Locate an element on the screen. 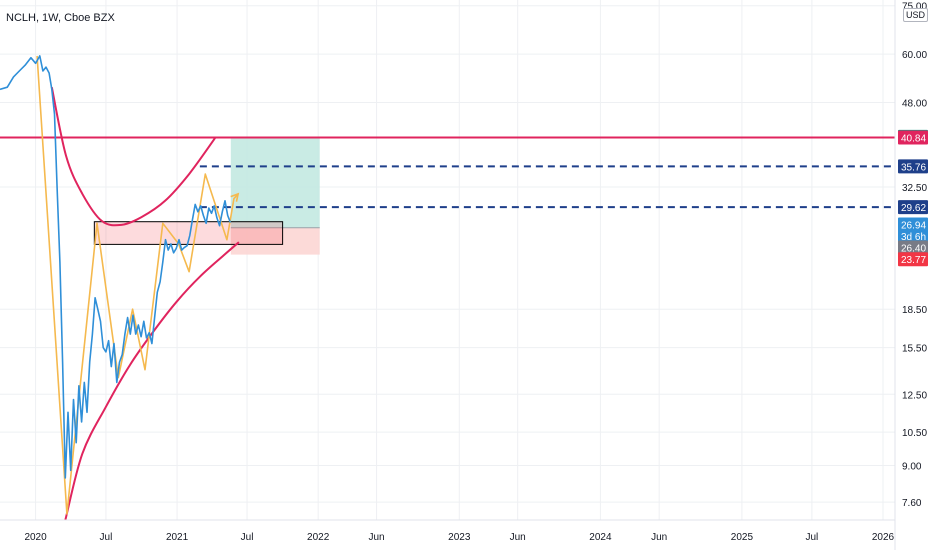 The height and width of the screenshot is (555, 932). price-label: 26.40 is located at coordinates (913, 248).